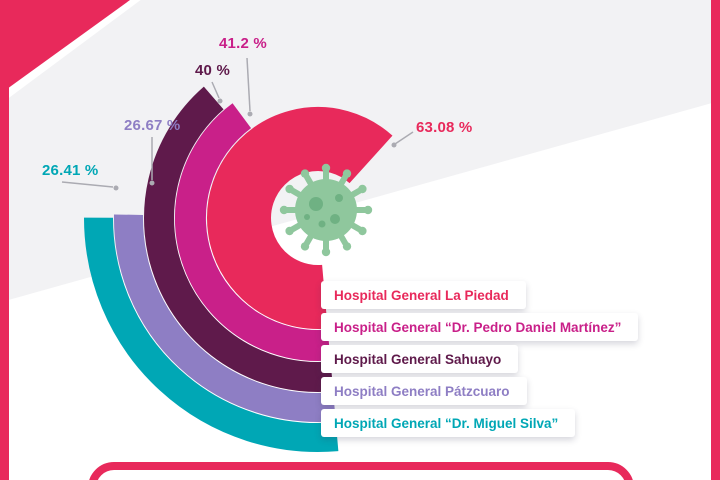  What do you see at coordinates (361, 471) in the screenshot?
I see `bottom-panel` at bounding box center [361, 471].